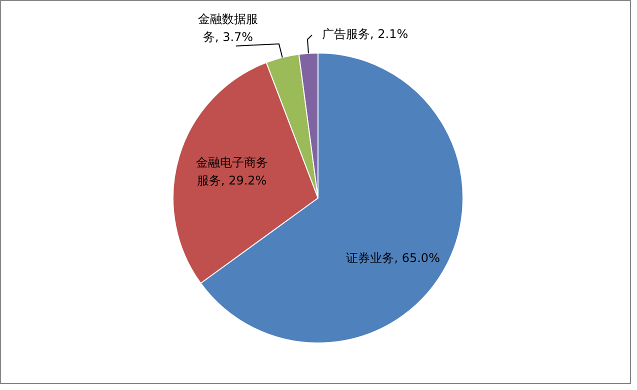 The width and height of the screenshot is (637, 390). Describe the element at coordinates (365, 34) in the screenshot. I see `slice-label: 广告服务, 2.1%` at that location.